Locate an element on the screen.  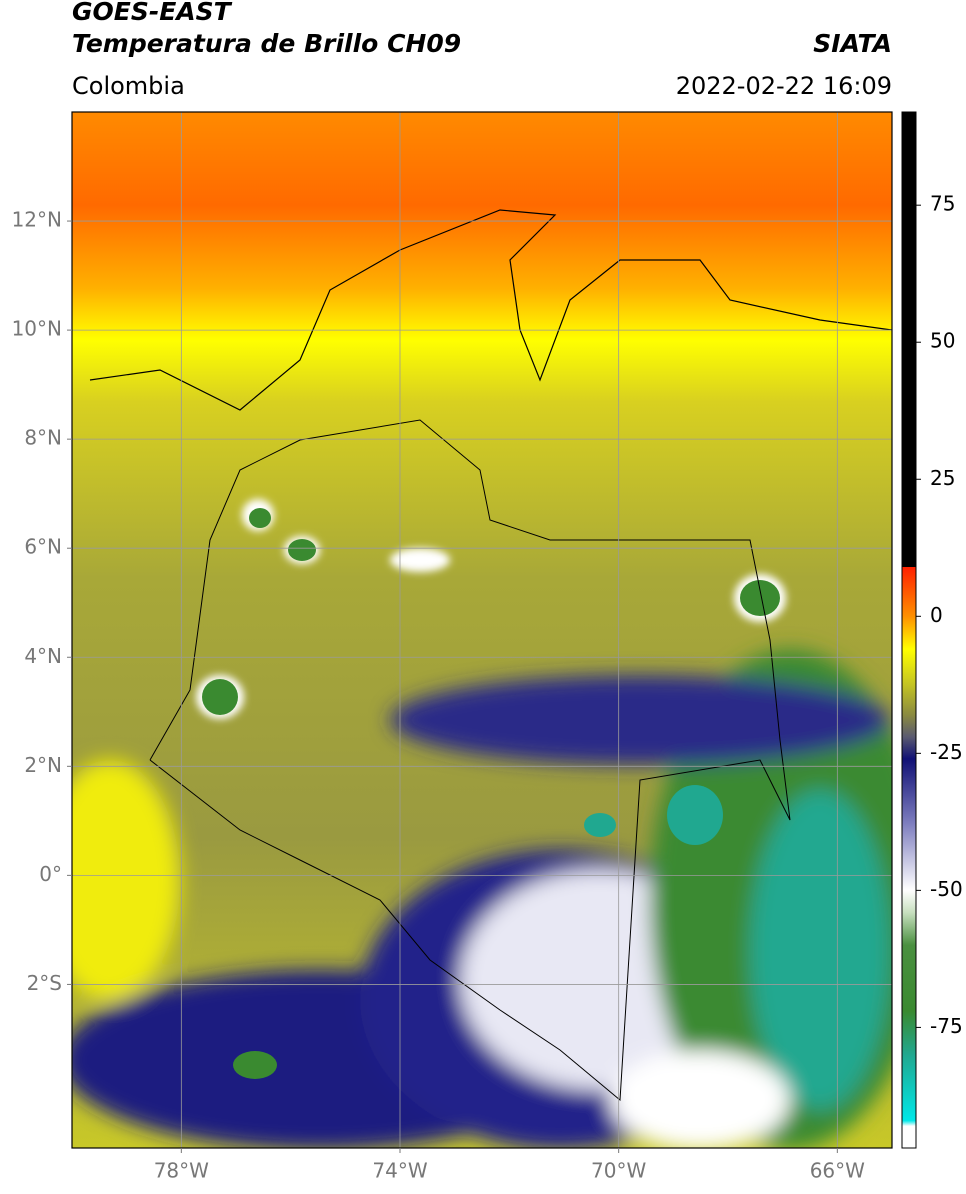
colorbar is located at coordinates (909, 630).